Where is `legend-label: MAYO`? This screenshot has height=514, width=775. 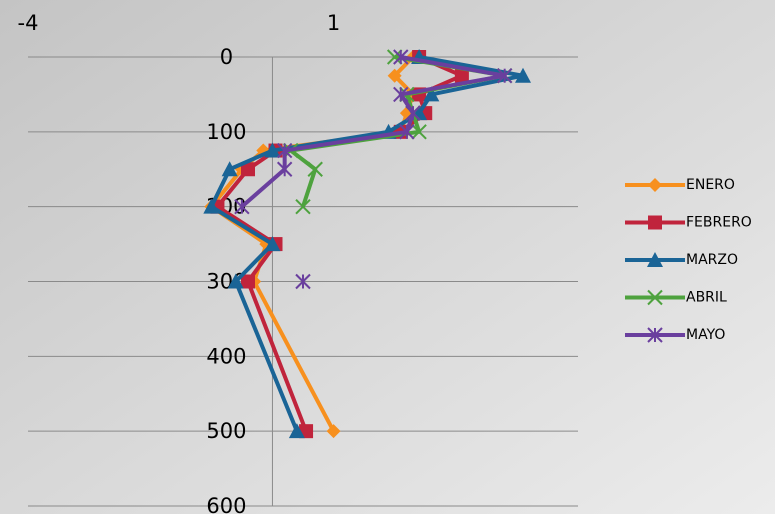 legend-label: MAYO is located at coordinates (705, 335).